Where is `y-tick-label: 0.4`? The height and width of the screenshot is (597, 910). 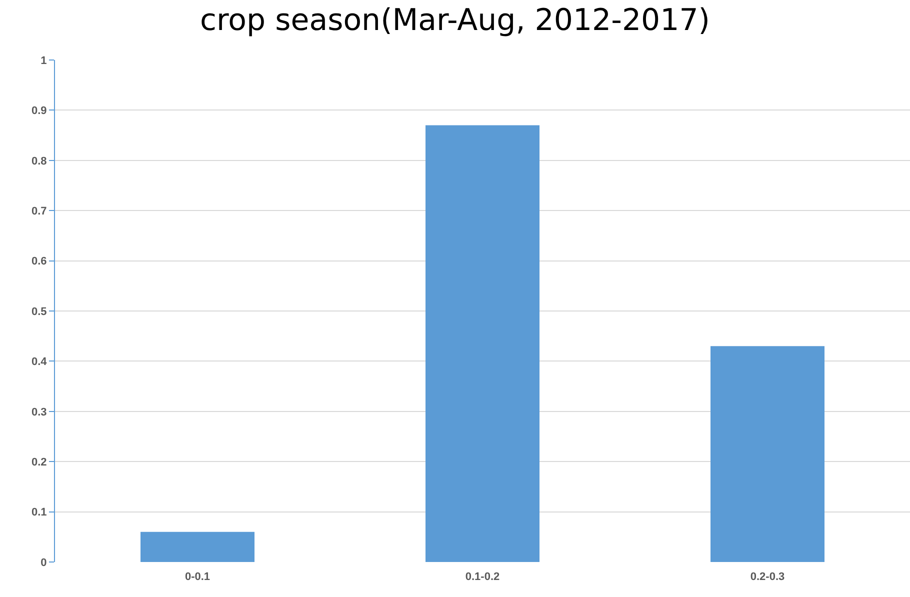 y-tick-label: 0.4 is located at coordinates (40, 362).